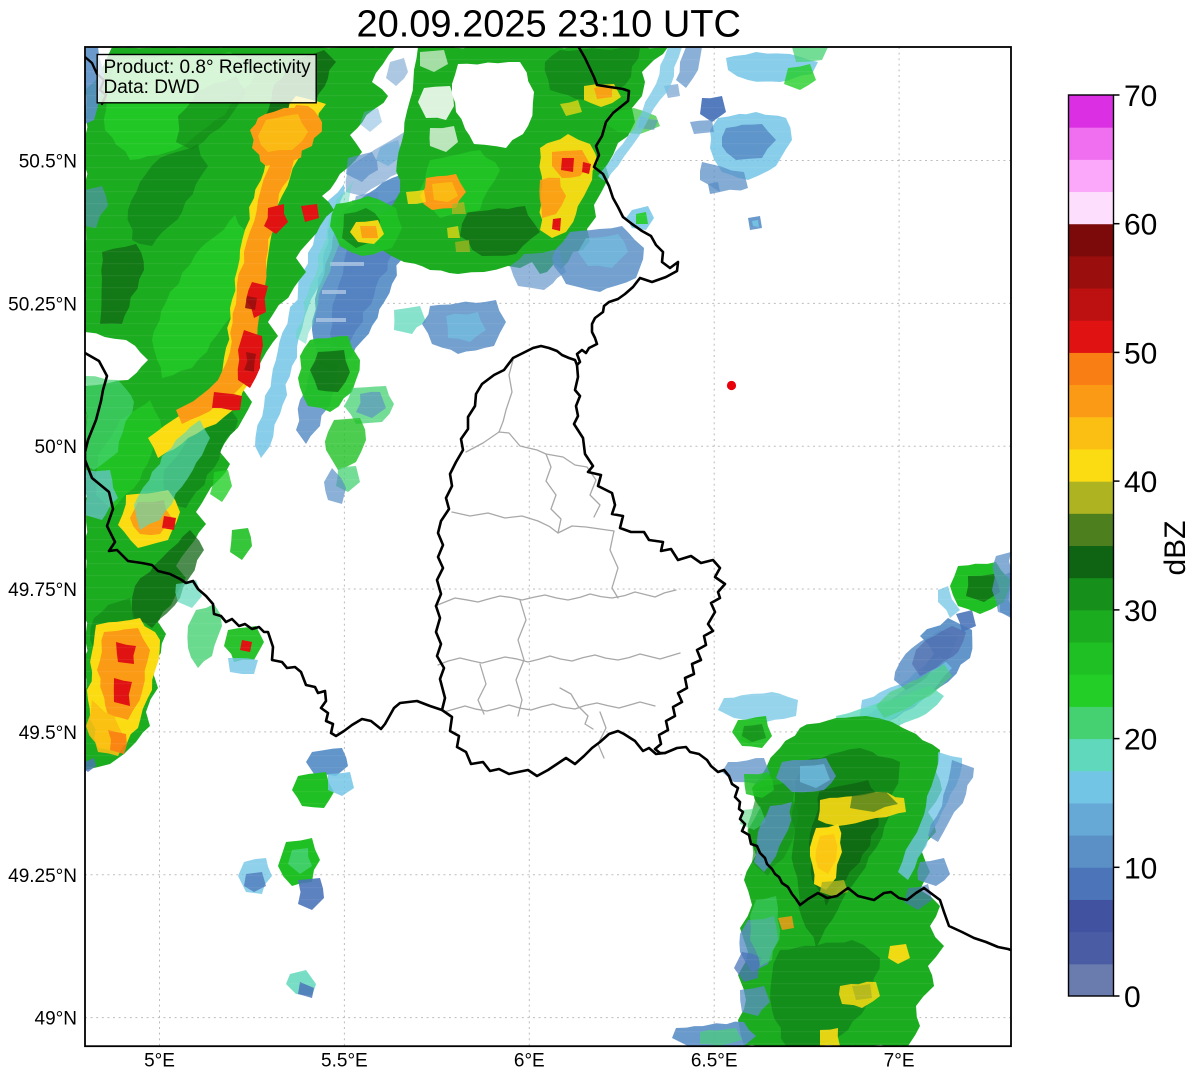 The height and width of the screenshot is (1086, 1202). I want to click on svg-text: 50.5°N, so click(48, 162).